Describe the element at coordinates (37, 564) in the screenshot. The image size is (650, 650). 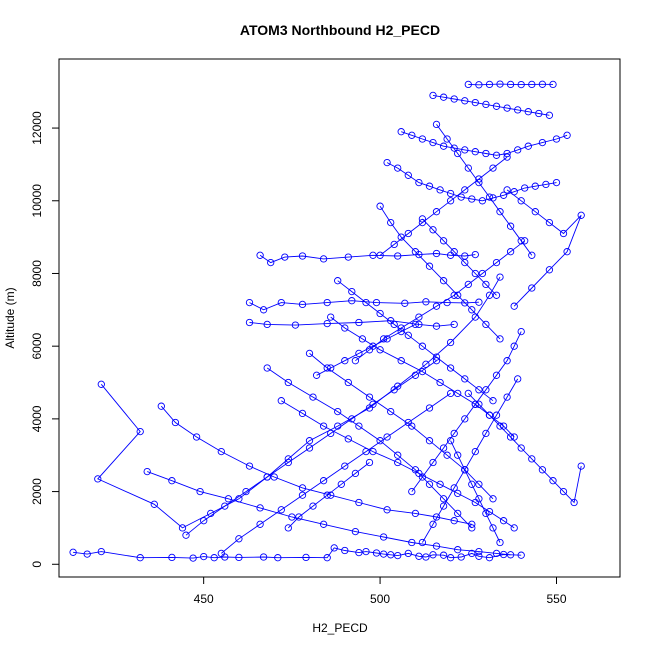
I see `y-tick-label: 0` at that location.